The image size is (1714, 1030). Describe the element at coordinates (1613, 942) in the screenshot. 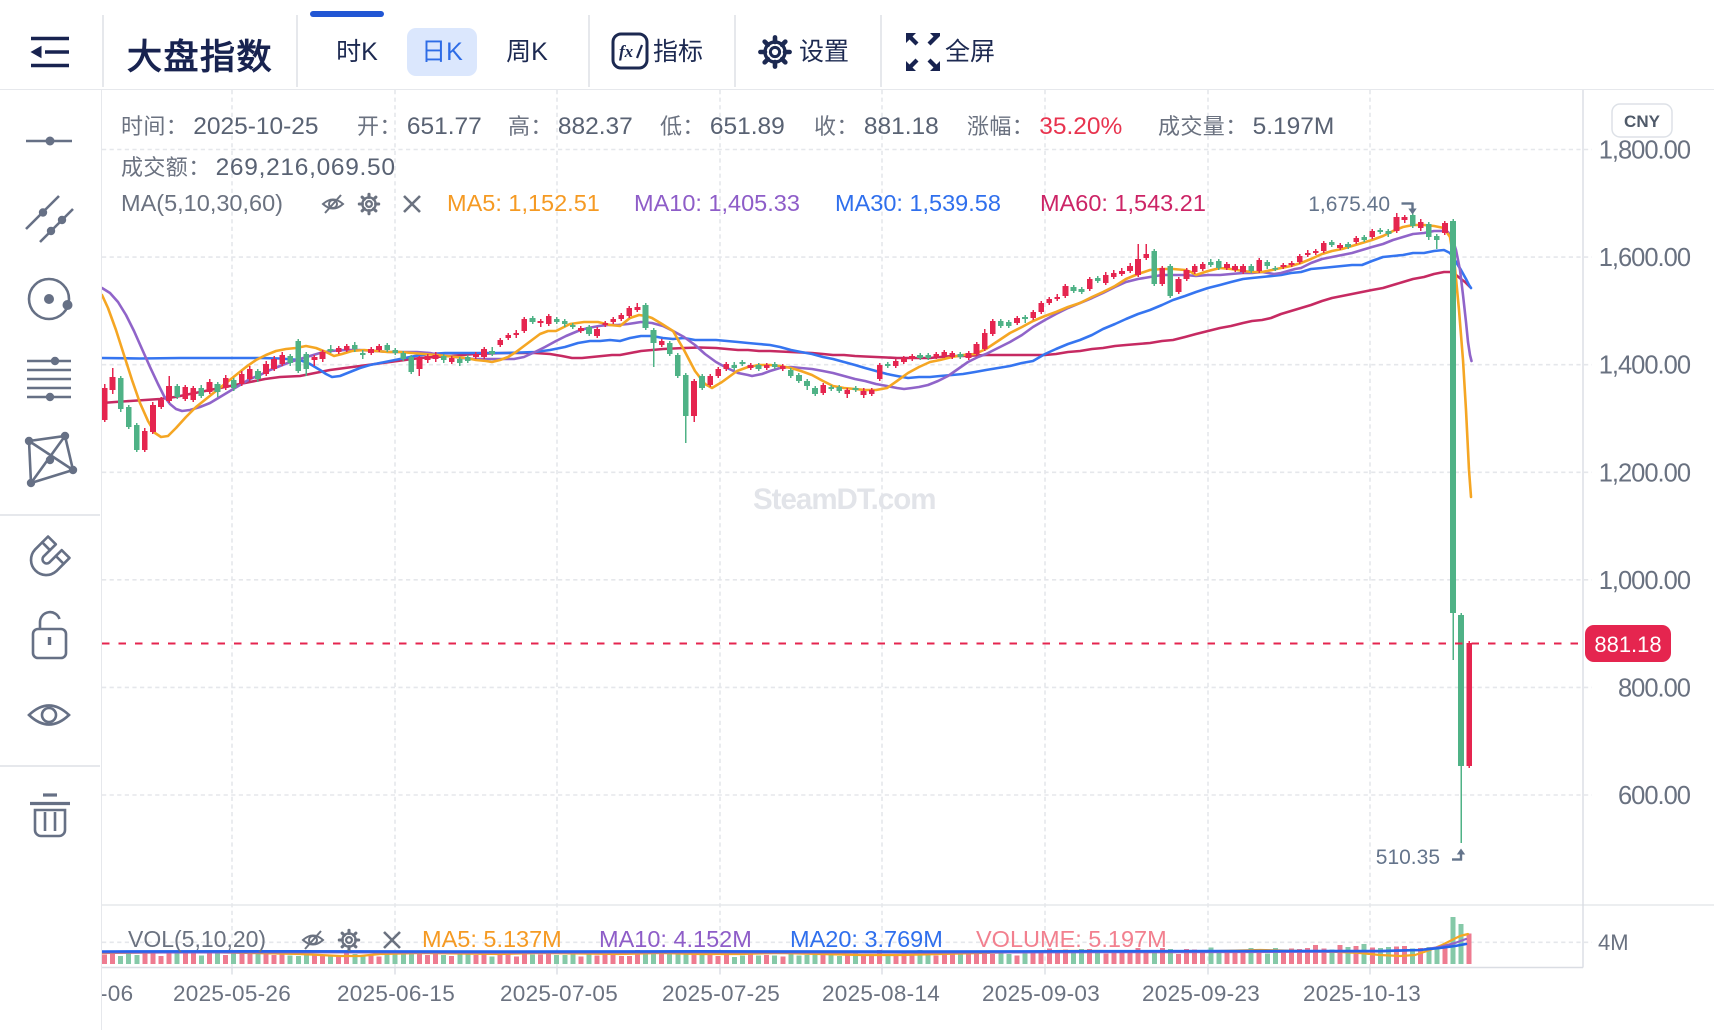

I see `svg-text: 4M` at that location.